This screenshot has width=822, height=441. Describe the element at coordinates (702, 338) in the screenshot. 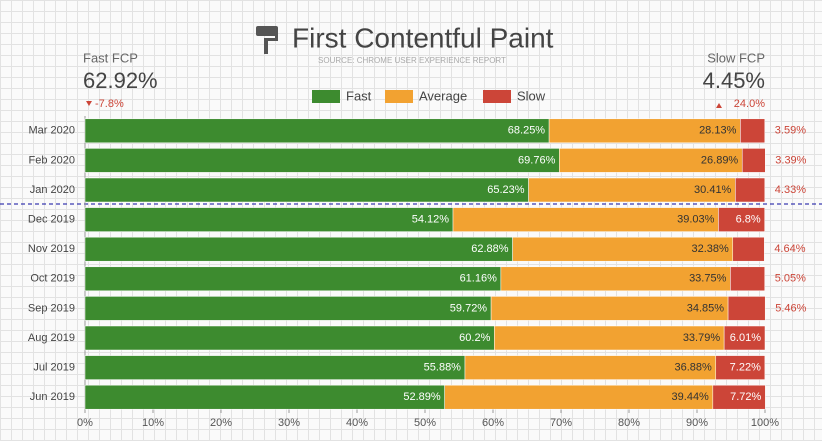

I see `data-label: 33.79%` at that location.